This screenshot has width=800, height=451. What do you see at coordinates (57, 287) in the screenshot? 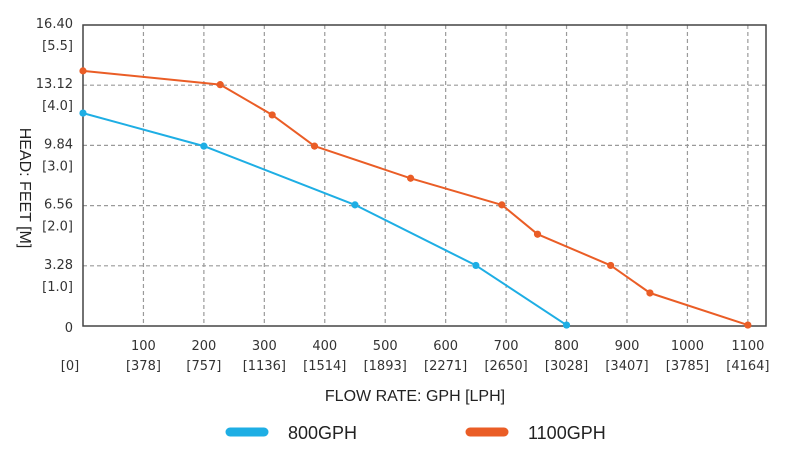
I see `y-tick-label-meters: [1.0]` at bounding box center [57, 287].